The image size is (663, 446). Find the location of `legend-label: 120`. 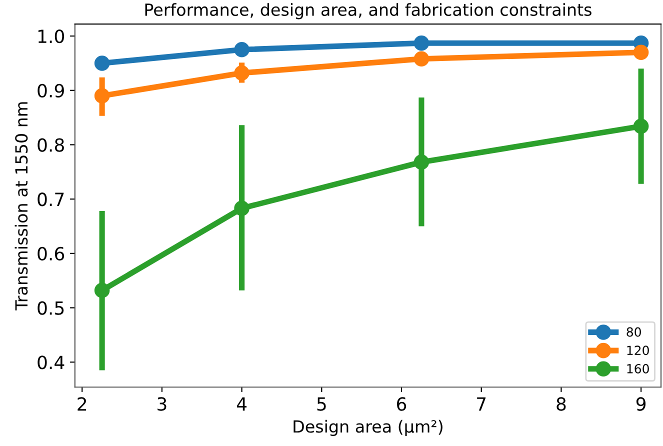

legend-label: 120 is located at coordinates (638, 351).